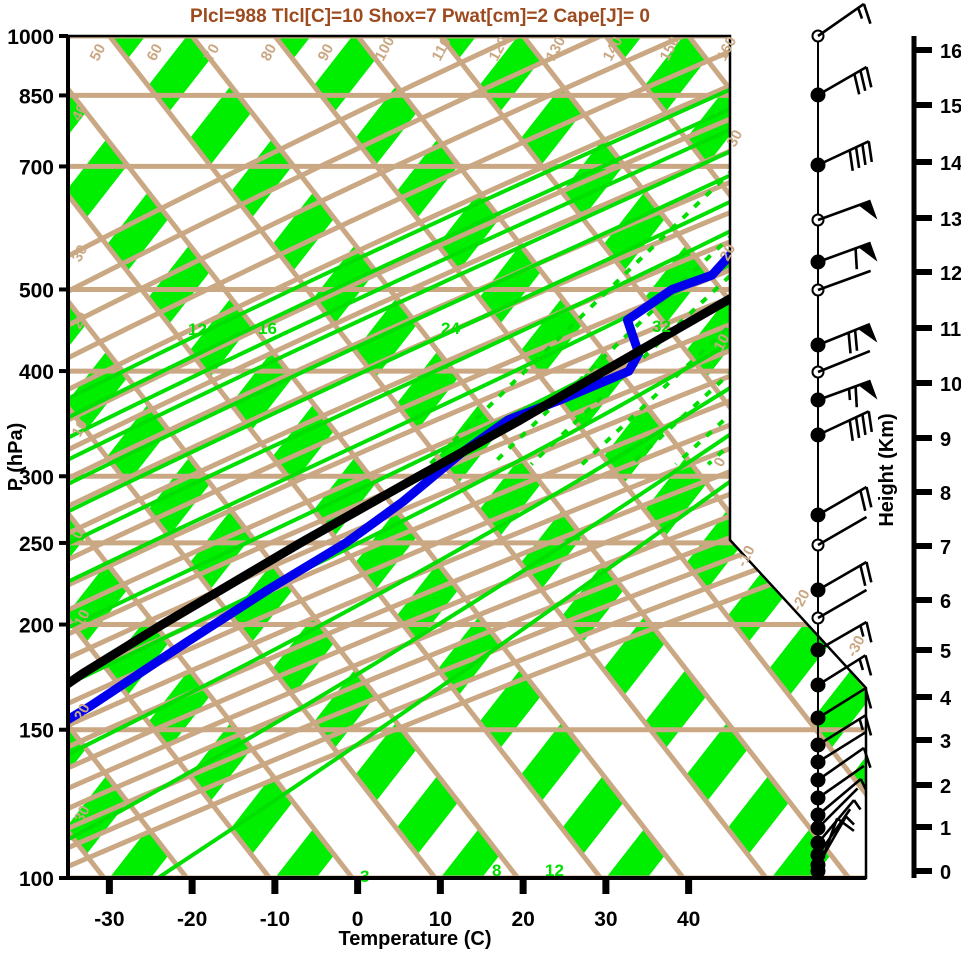  I want to click on pressure-tick-label: 850, so click(36, 96).